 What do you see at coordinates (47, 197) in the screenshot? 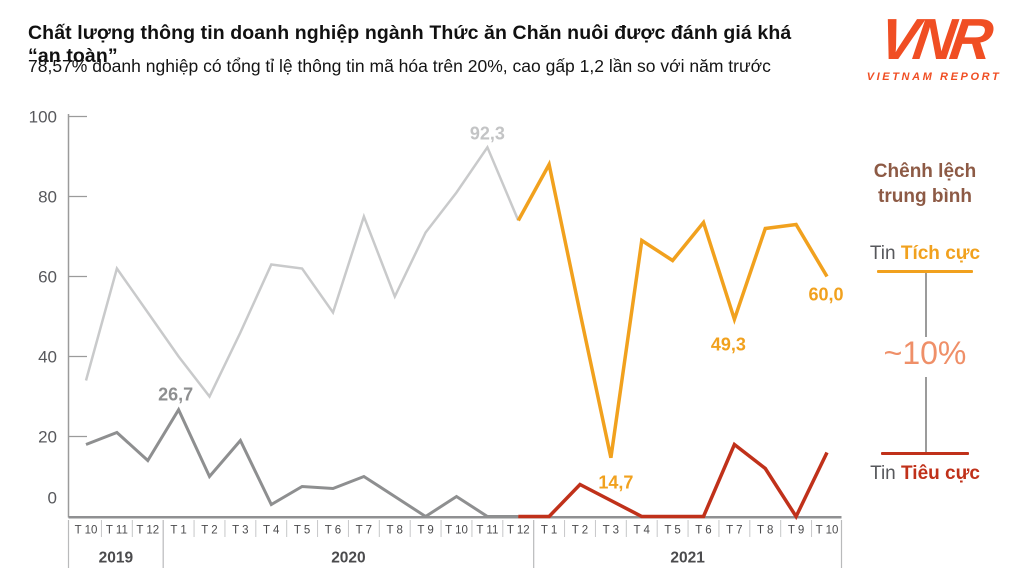
I see `y-tick-label: 80` at bounding box center [47, 197].